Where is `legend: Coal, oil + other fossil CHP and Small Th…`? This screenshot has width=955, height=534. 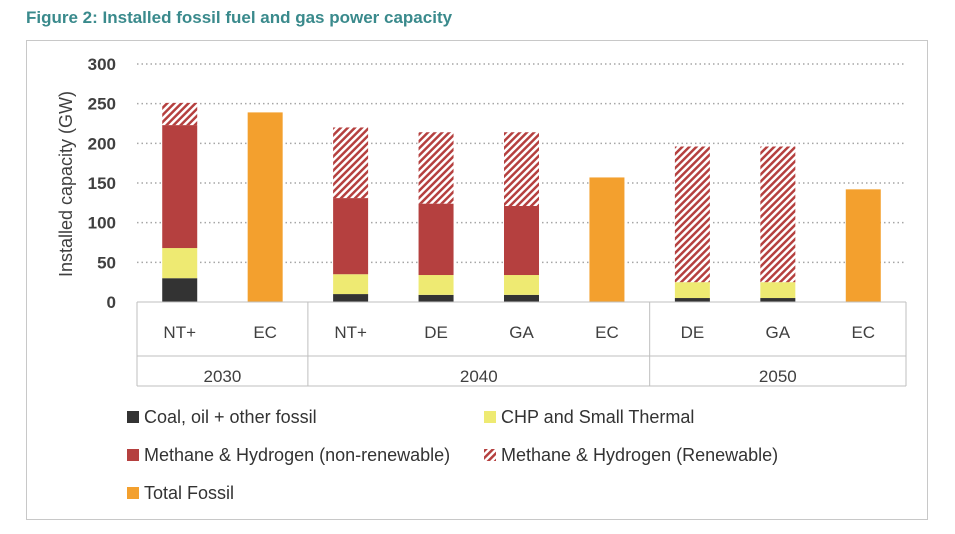 legend: Coal, oil + other fossil CHP and Small Th… is located at coordinates (452, 455).